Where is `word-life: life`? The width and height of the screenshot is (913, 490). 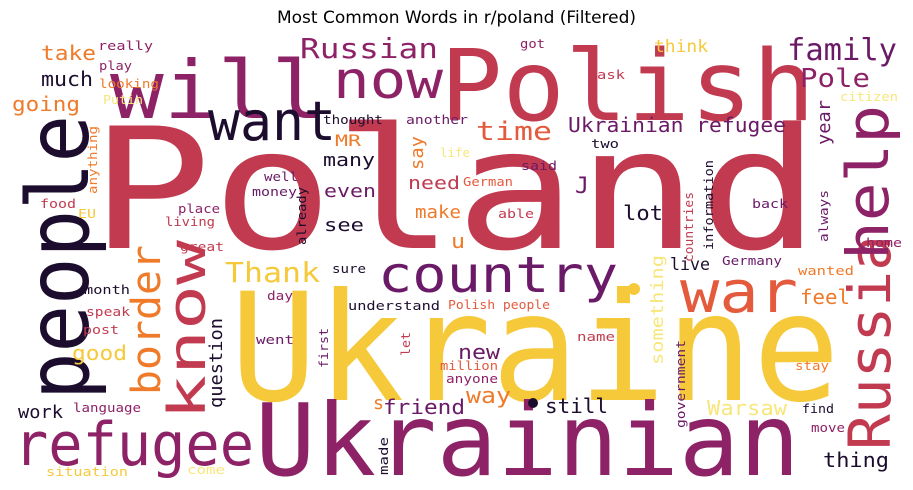
word-life: life is located at coordinates (455, 153).